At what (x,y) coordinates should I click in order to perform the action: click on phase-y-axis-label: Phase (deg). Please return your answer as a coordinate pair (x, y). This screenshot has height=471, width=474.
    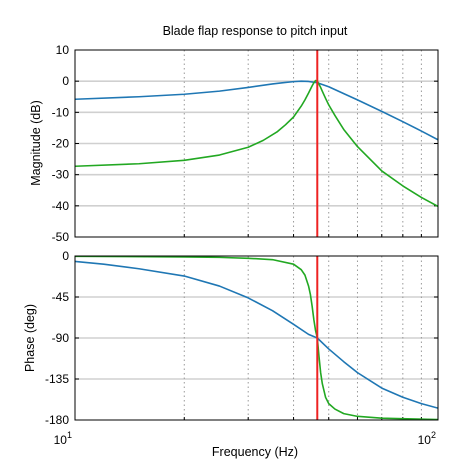
    Looking at the image, I should click on (30, 338).